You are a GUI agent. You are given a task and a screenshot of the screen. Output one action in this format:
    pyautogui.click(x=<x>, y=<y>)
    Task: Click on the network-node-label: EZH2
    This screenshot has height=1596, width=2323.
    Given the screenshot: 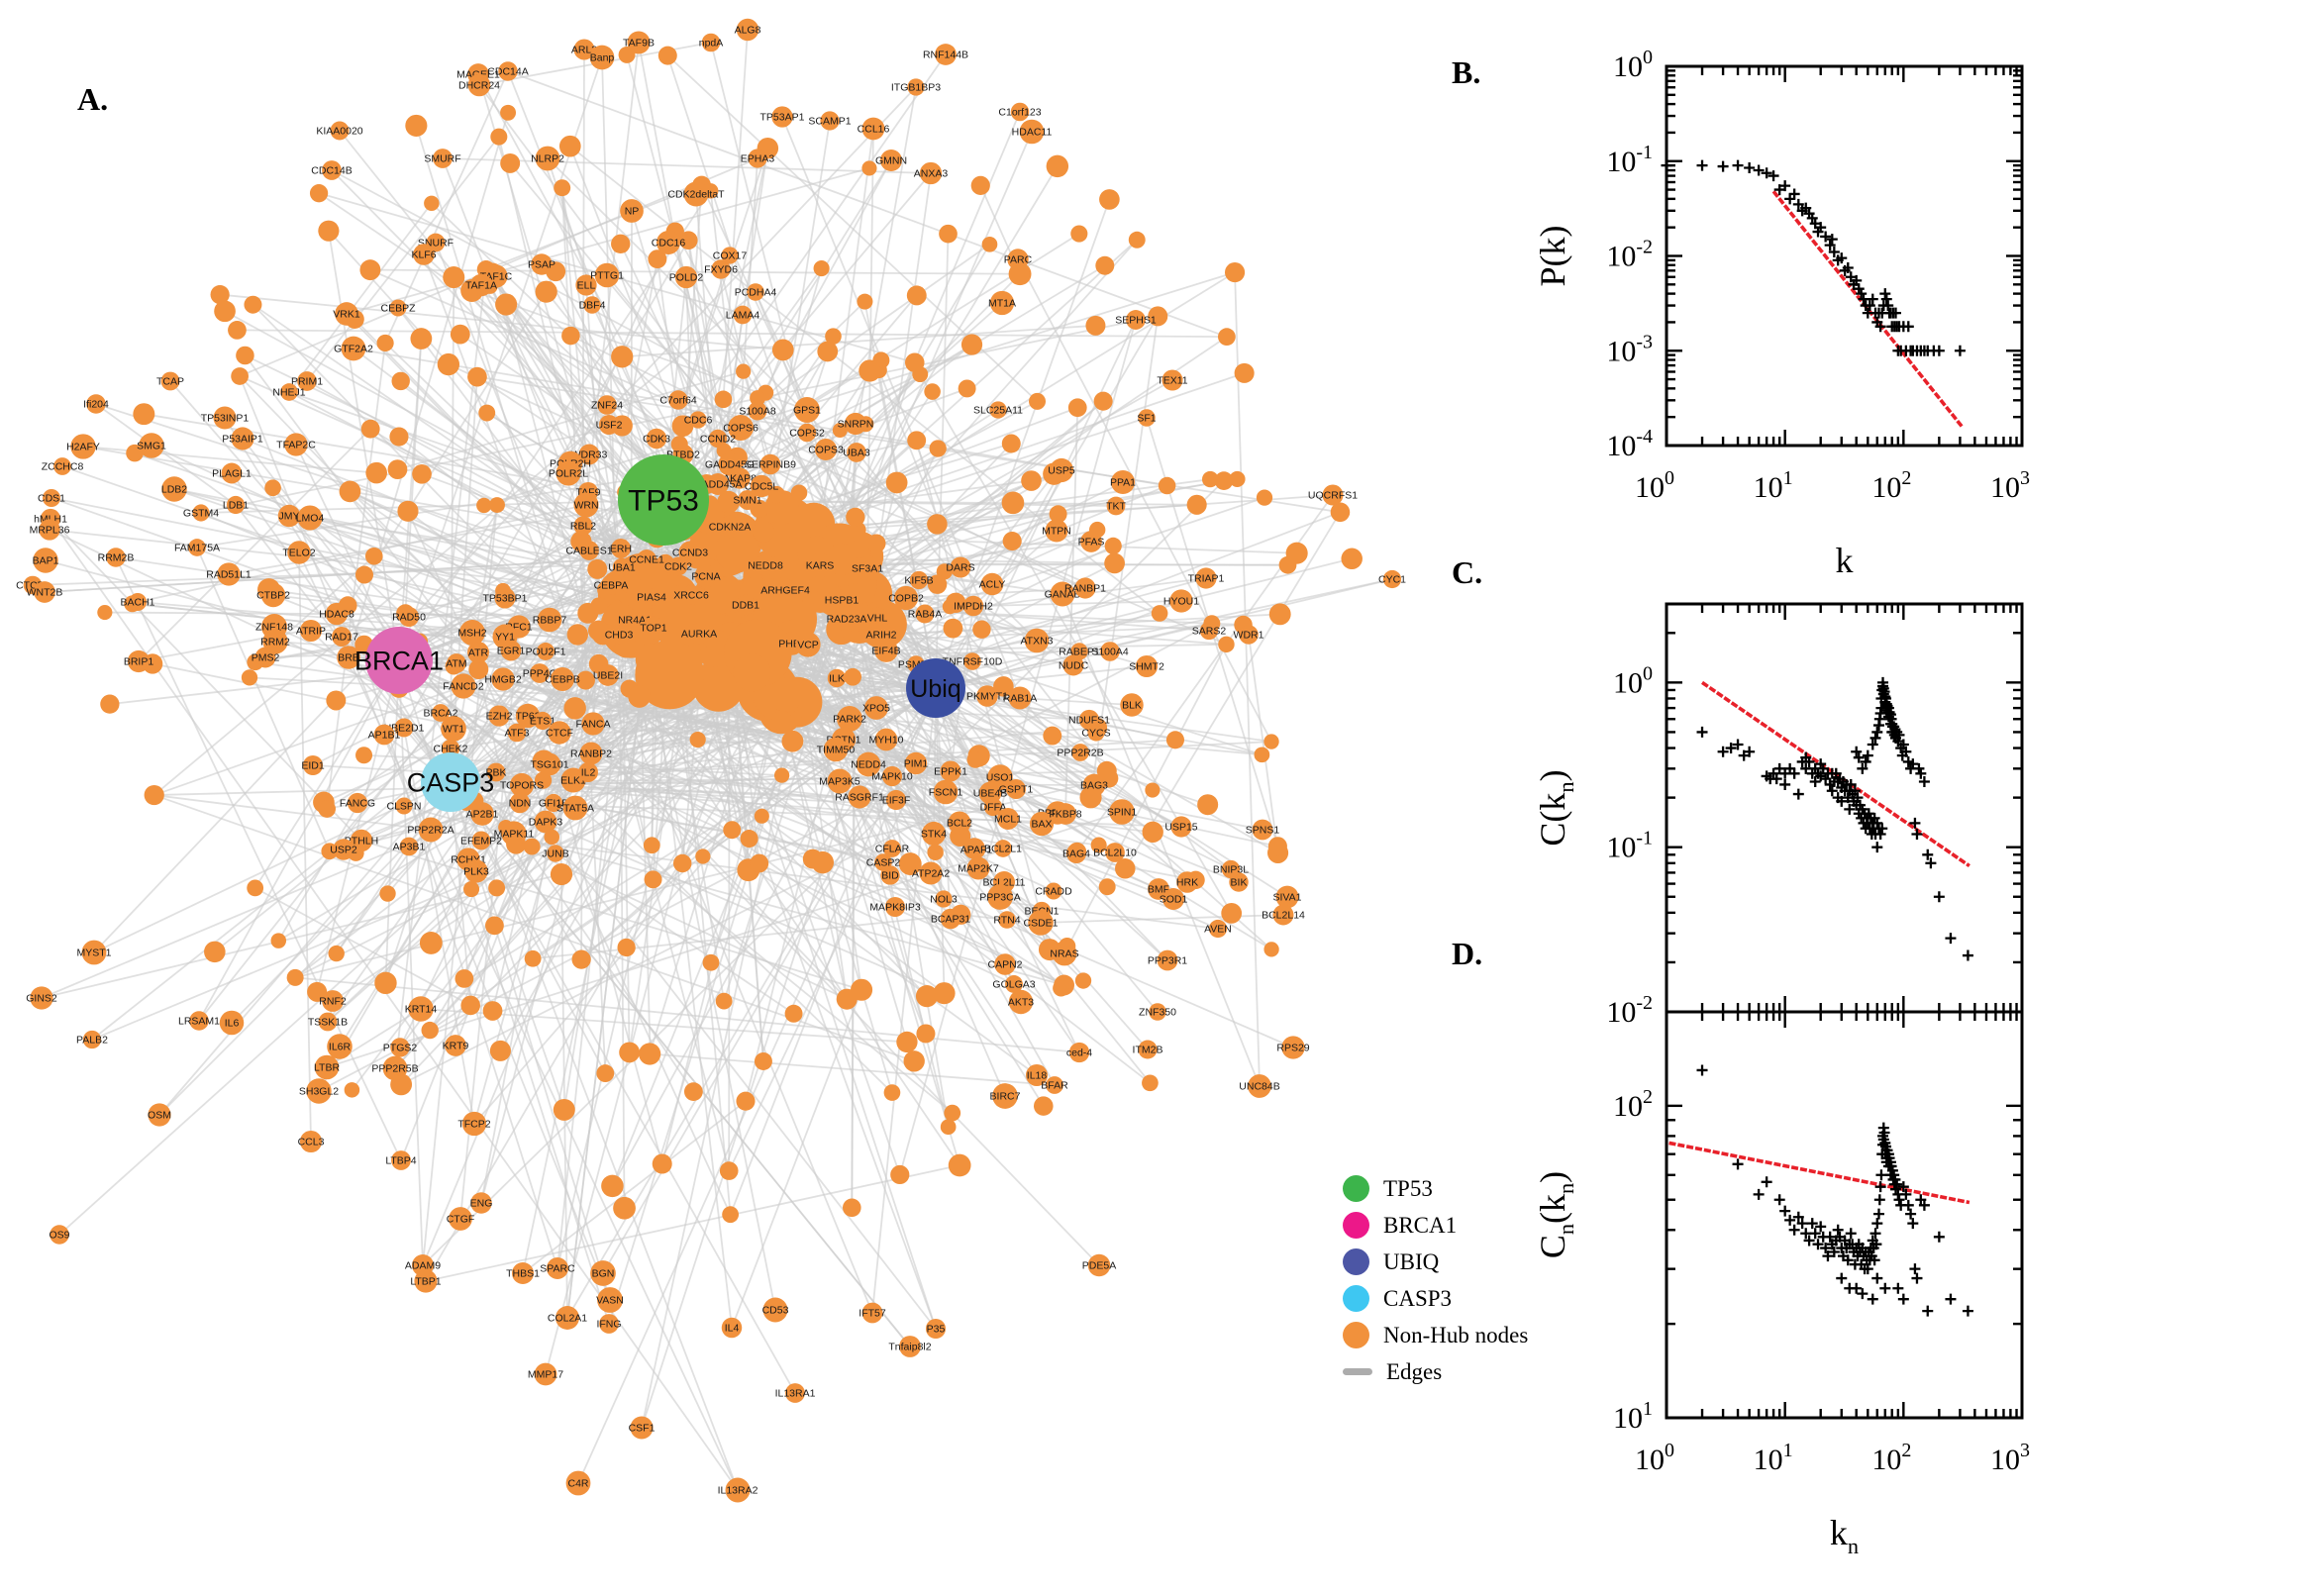 What is the action you would take?
    pyautogui.click(x=500, y=717)
    